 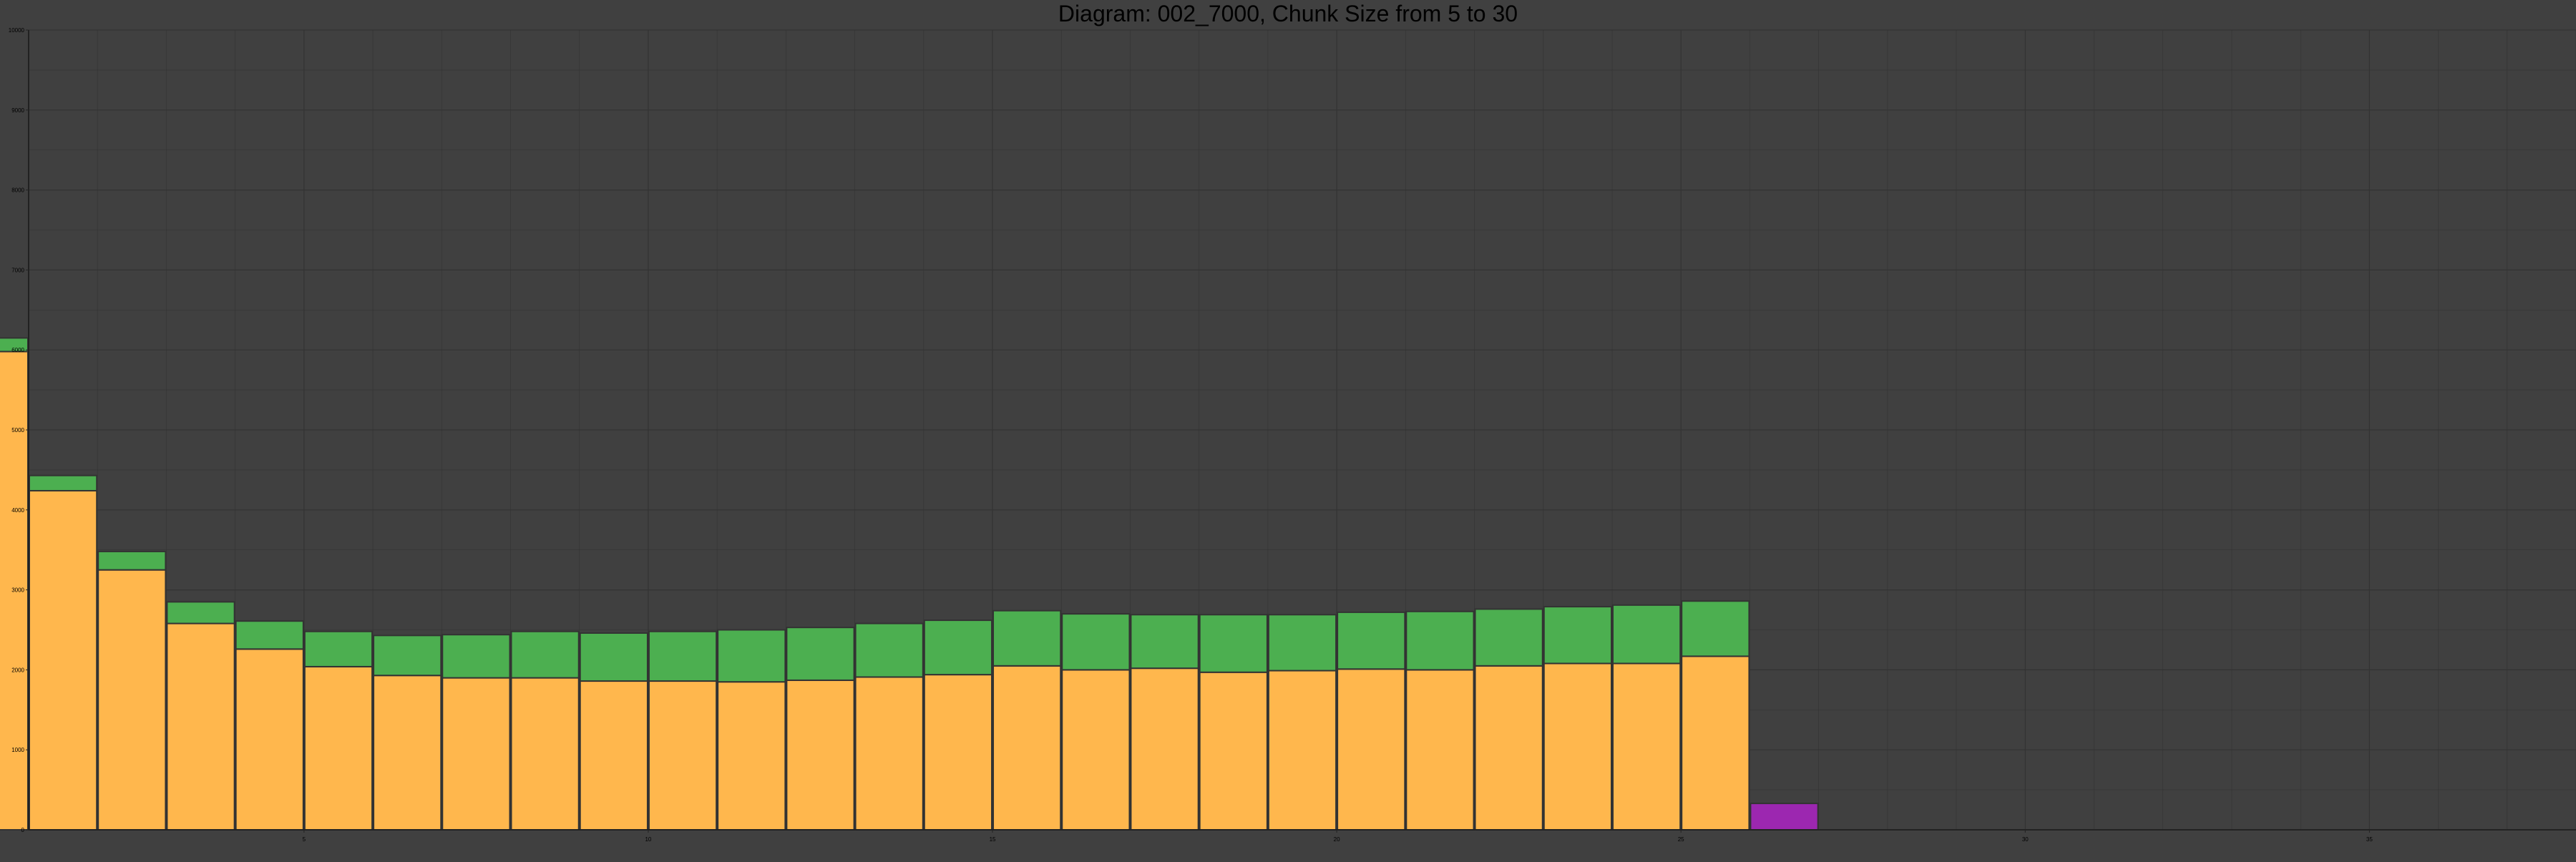 I want to click on y-tick-label: 8000, so click(x=17, y=190).